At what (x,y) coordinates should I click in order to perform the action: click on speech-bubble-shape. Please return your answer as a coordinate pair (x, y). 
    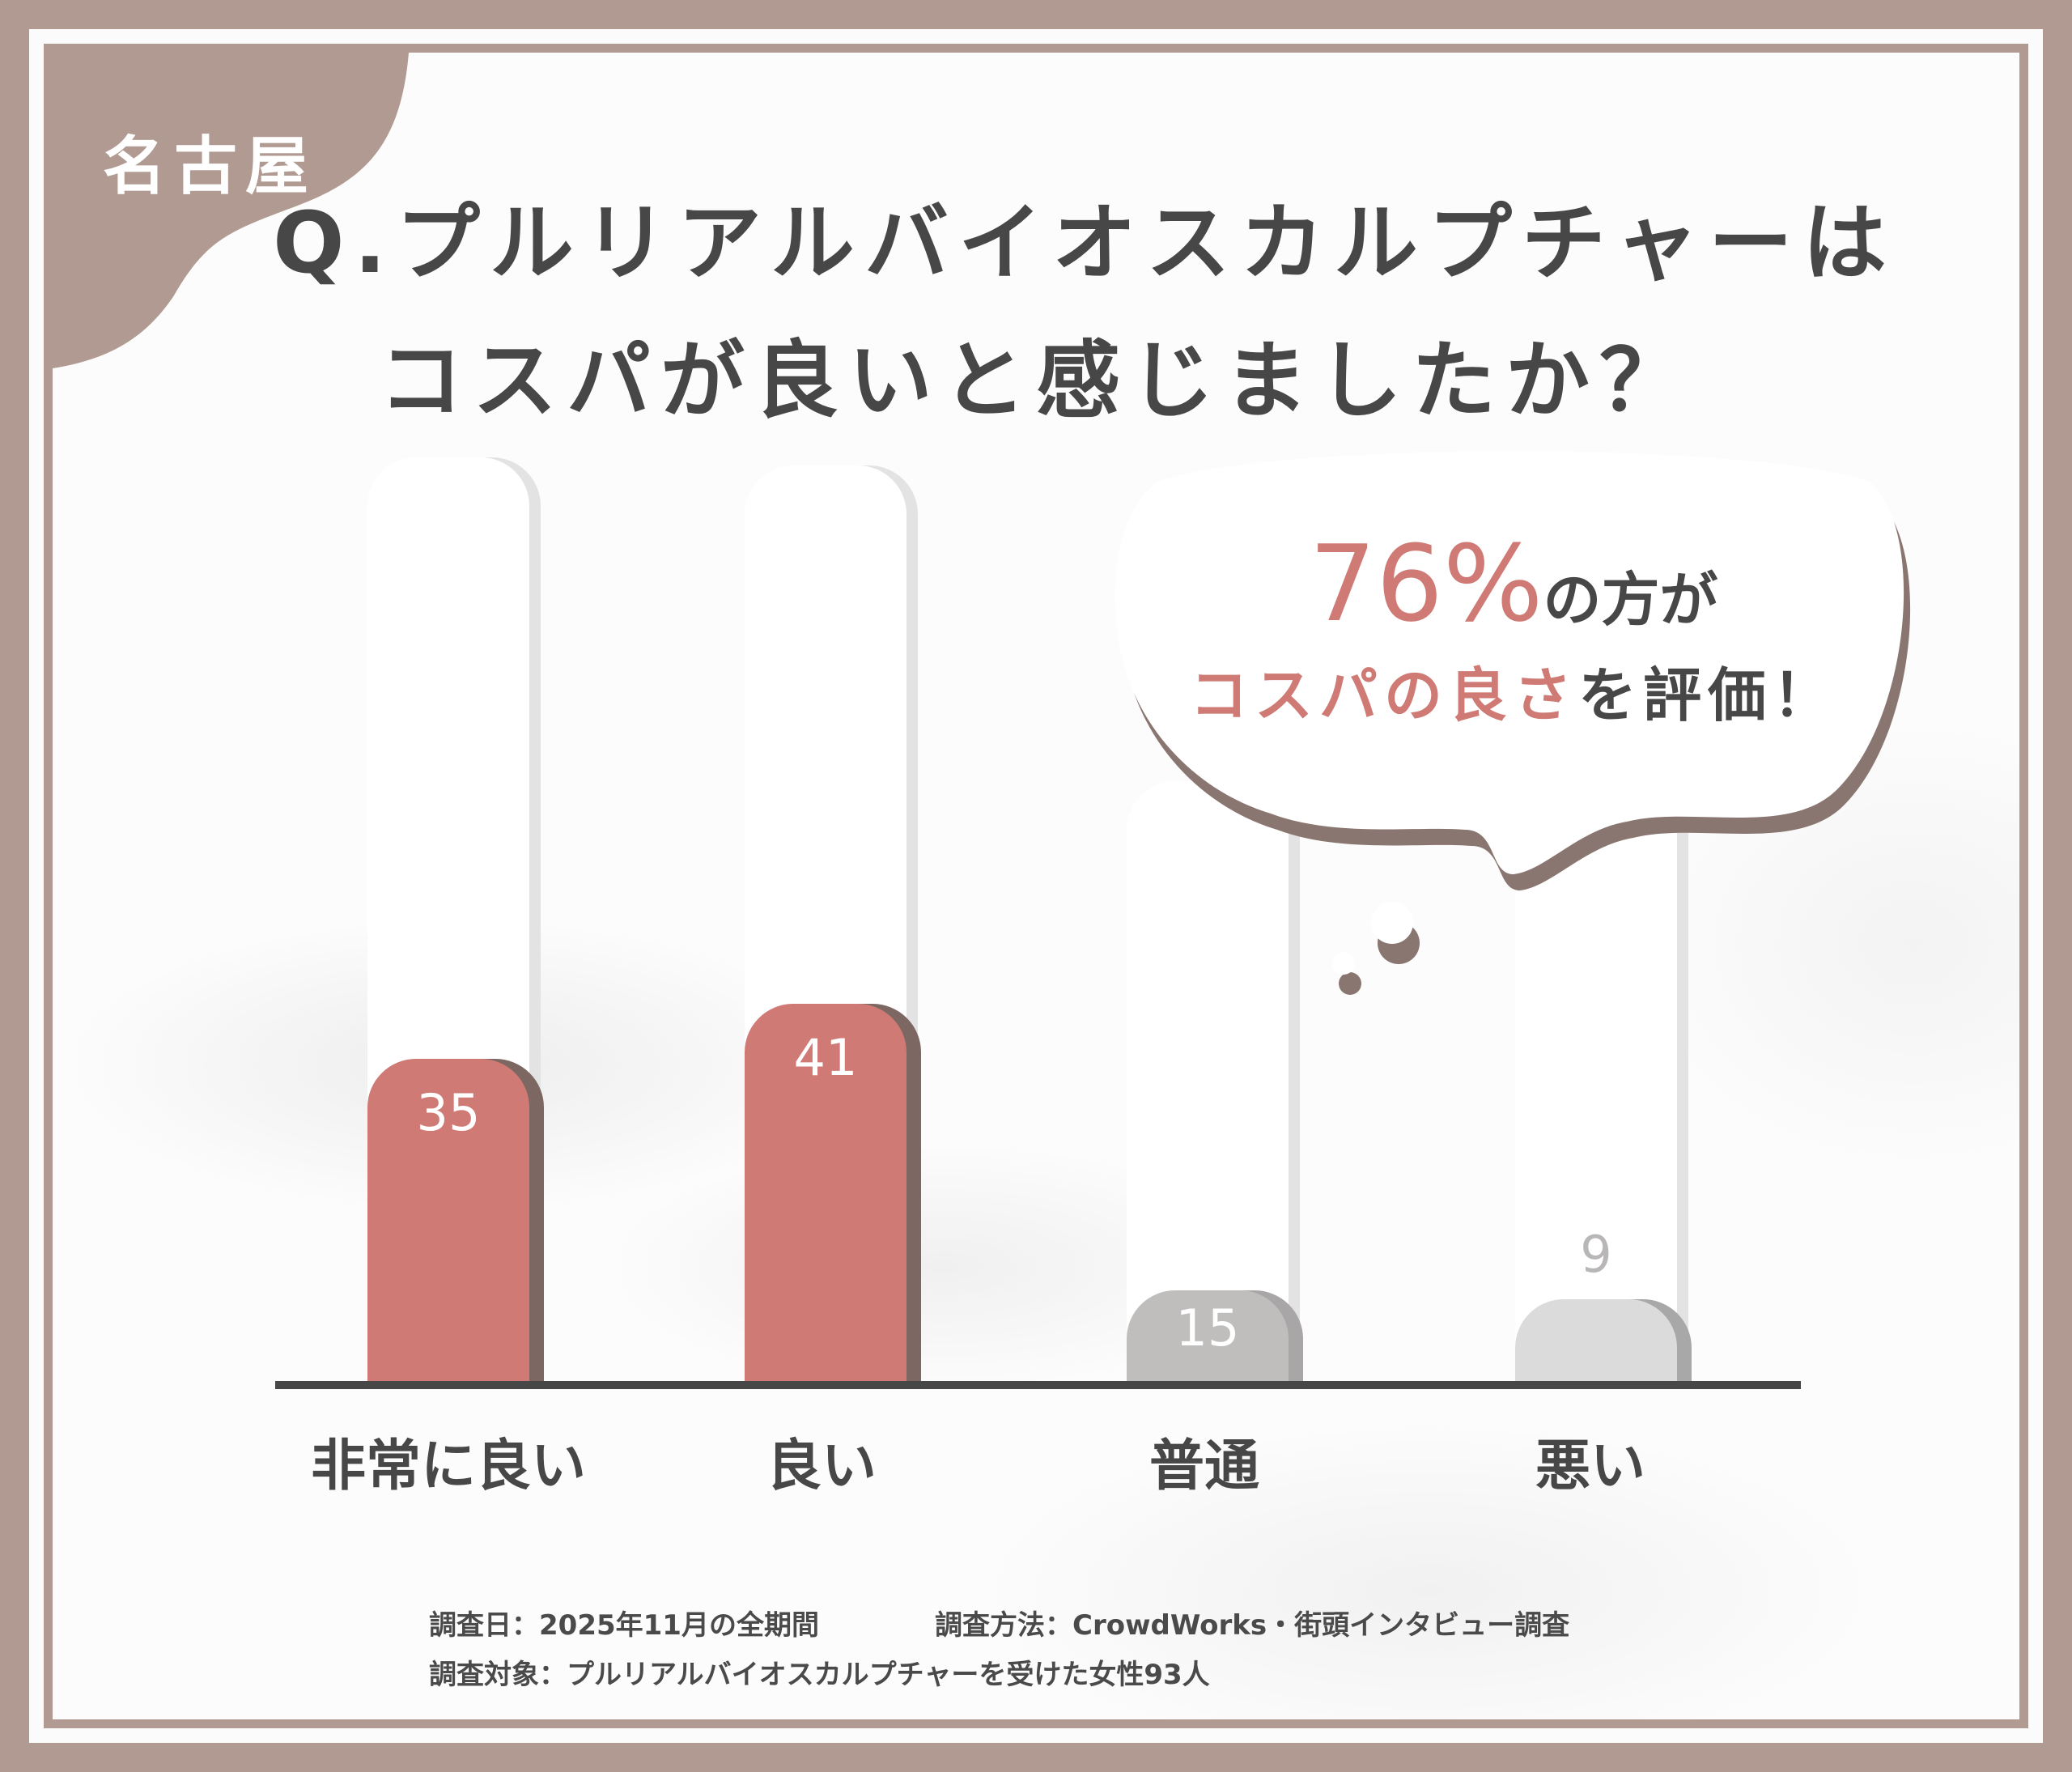
    Looking at the image, I should click on (1513, 723).